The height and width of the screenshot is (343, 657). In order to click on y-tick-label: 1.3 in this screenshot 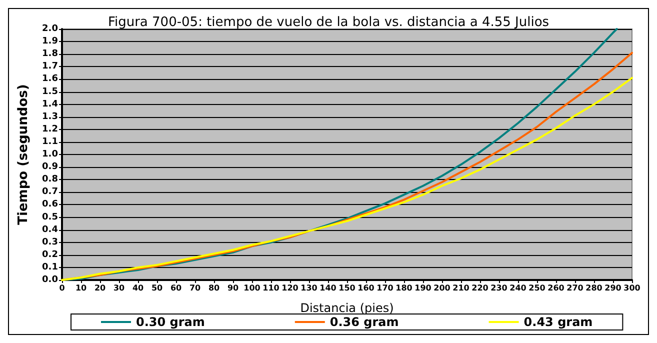, I will do `click(50, 117)`.